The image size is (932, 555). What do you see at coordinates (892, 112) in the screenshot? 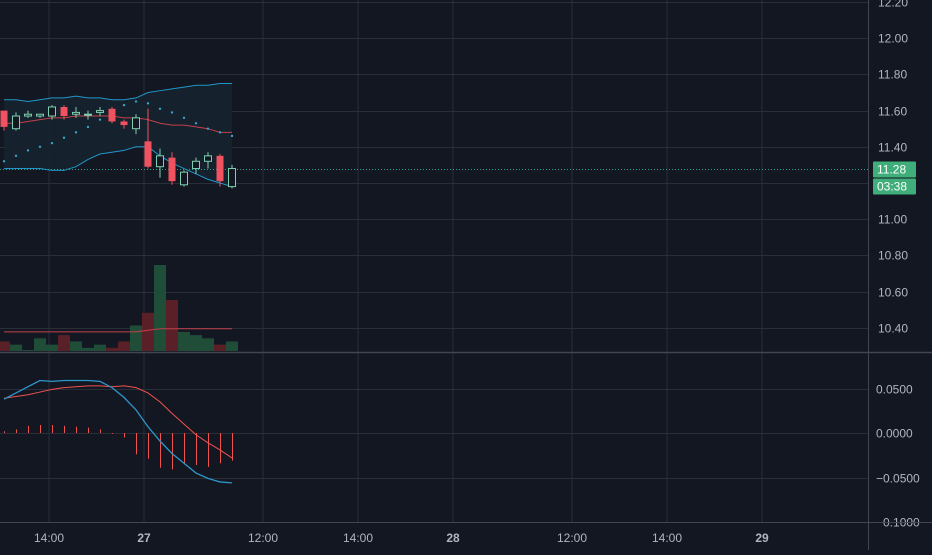
I see `price-axis-tick-label: 11.60` at bounding box center [892, 112].